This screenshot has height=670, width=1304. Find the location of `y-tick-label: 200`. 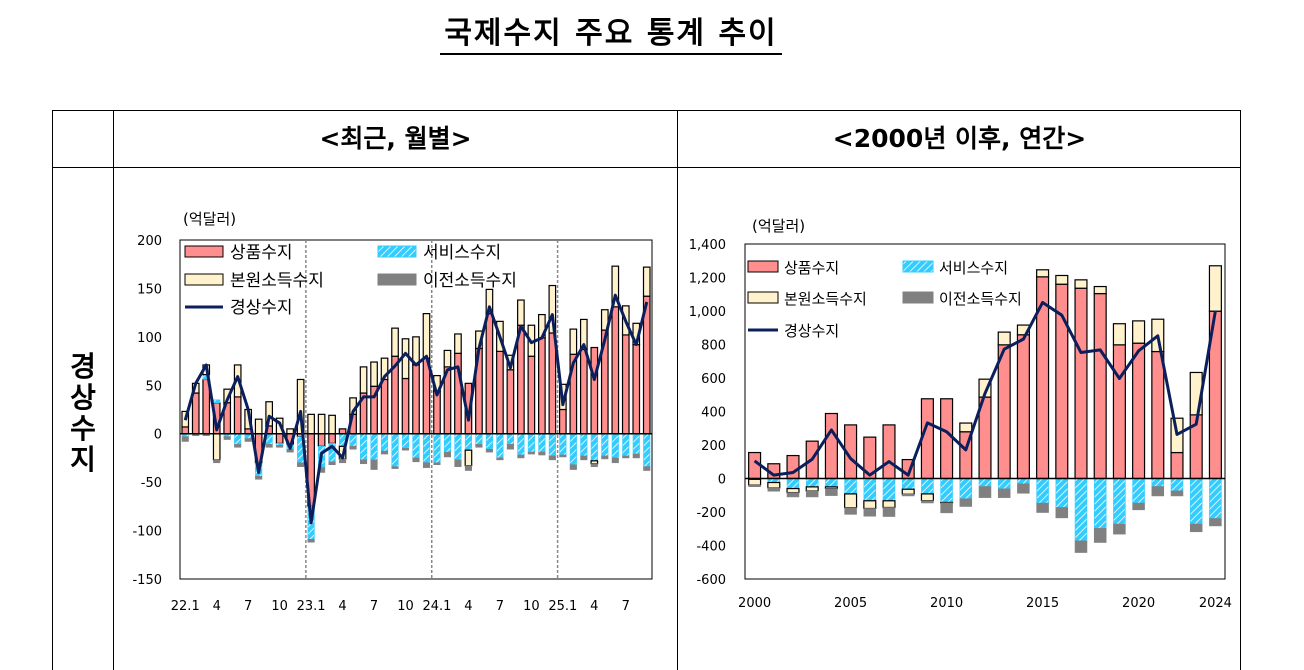

y-tick-label: 200 is located at coordinates (149, 241).